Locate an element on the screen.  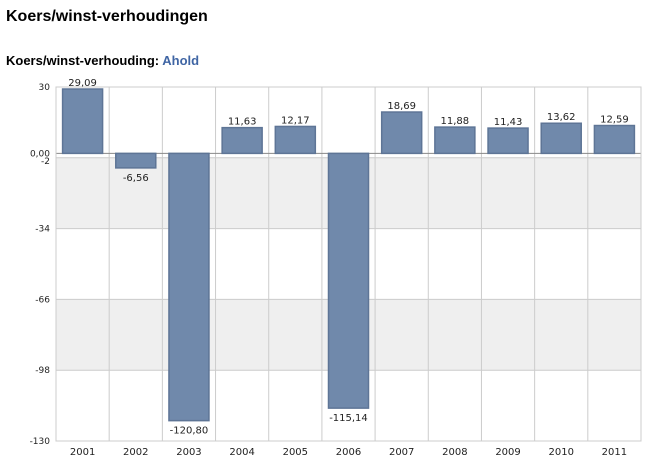
value-label: -115,14 is located at coordinates (348, 418).